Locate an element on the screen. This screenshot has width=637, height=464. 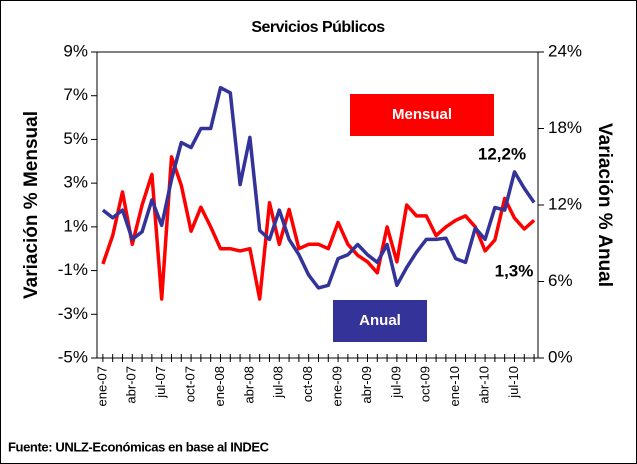
x-tick-label: abr-08 is located at coordinates (248, 385).